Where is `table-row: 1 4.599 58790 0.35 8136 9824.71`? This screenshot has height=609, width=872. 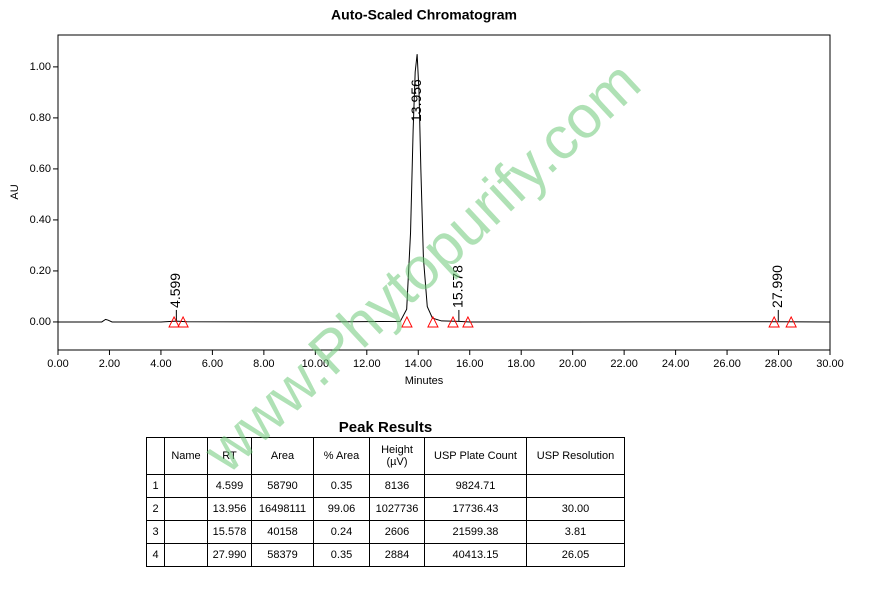
table-row: 1 4.599 58790 0.35 8136 9824.71 is located at coordinates (385, 486).